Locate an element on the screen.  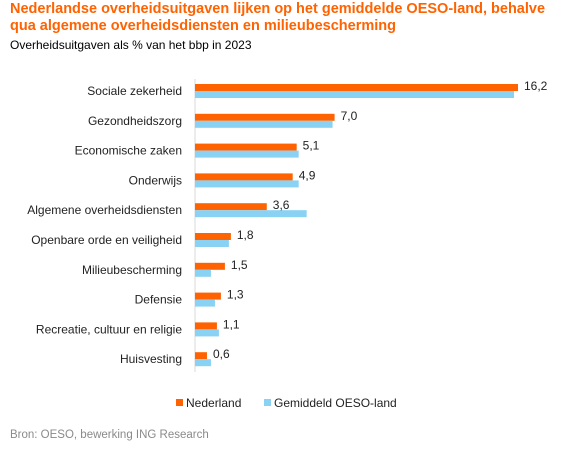
category-label: Huisvesting is located at coordinates (151, 359).